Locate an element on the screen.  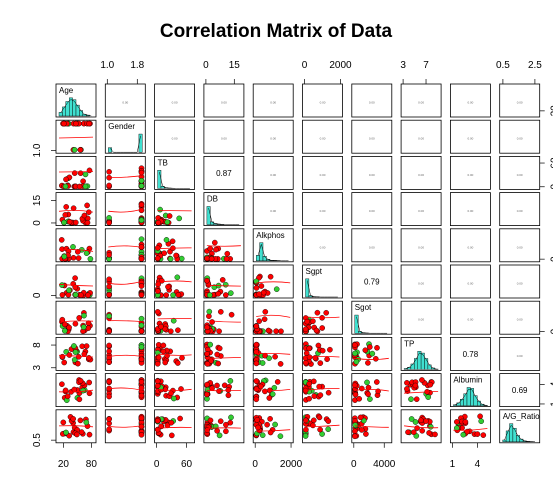
tick-label: 8 is located at coordinates (37, 345).